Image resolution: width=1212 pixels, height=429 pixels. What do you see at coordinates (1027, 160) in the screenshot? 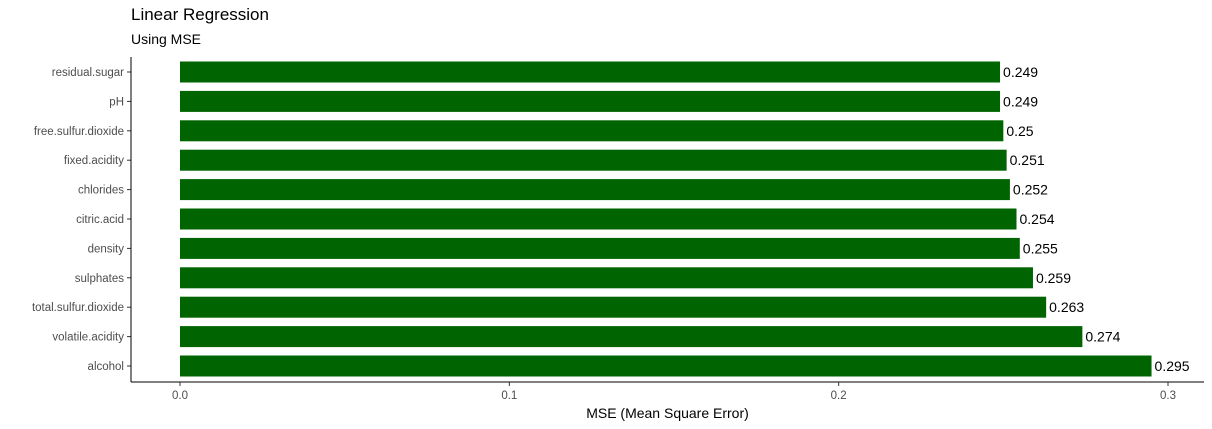
I see `value-label-fixed.acidity: 0.251` at bounding box center [1027, 160].